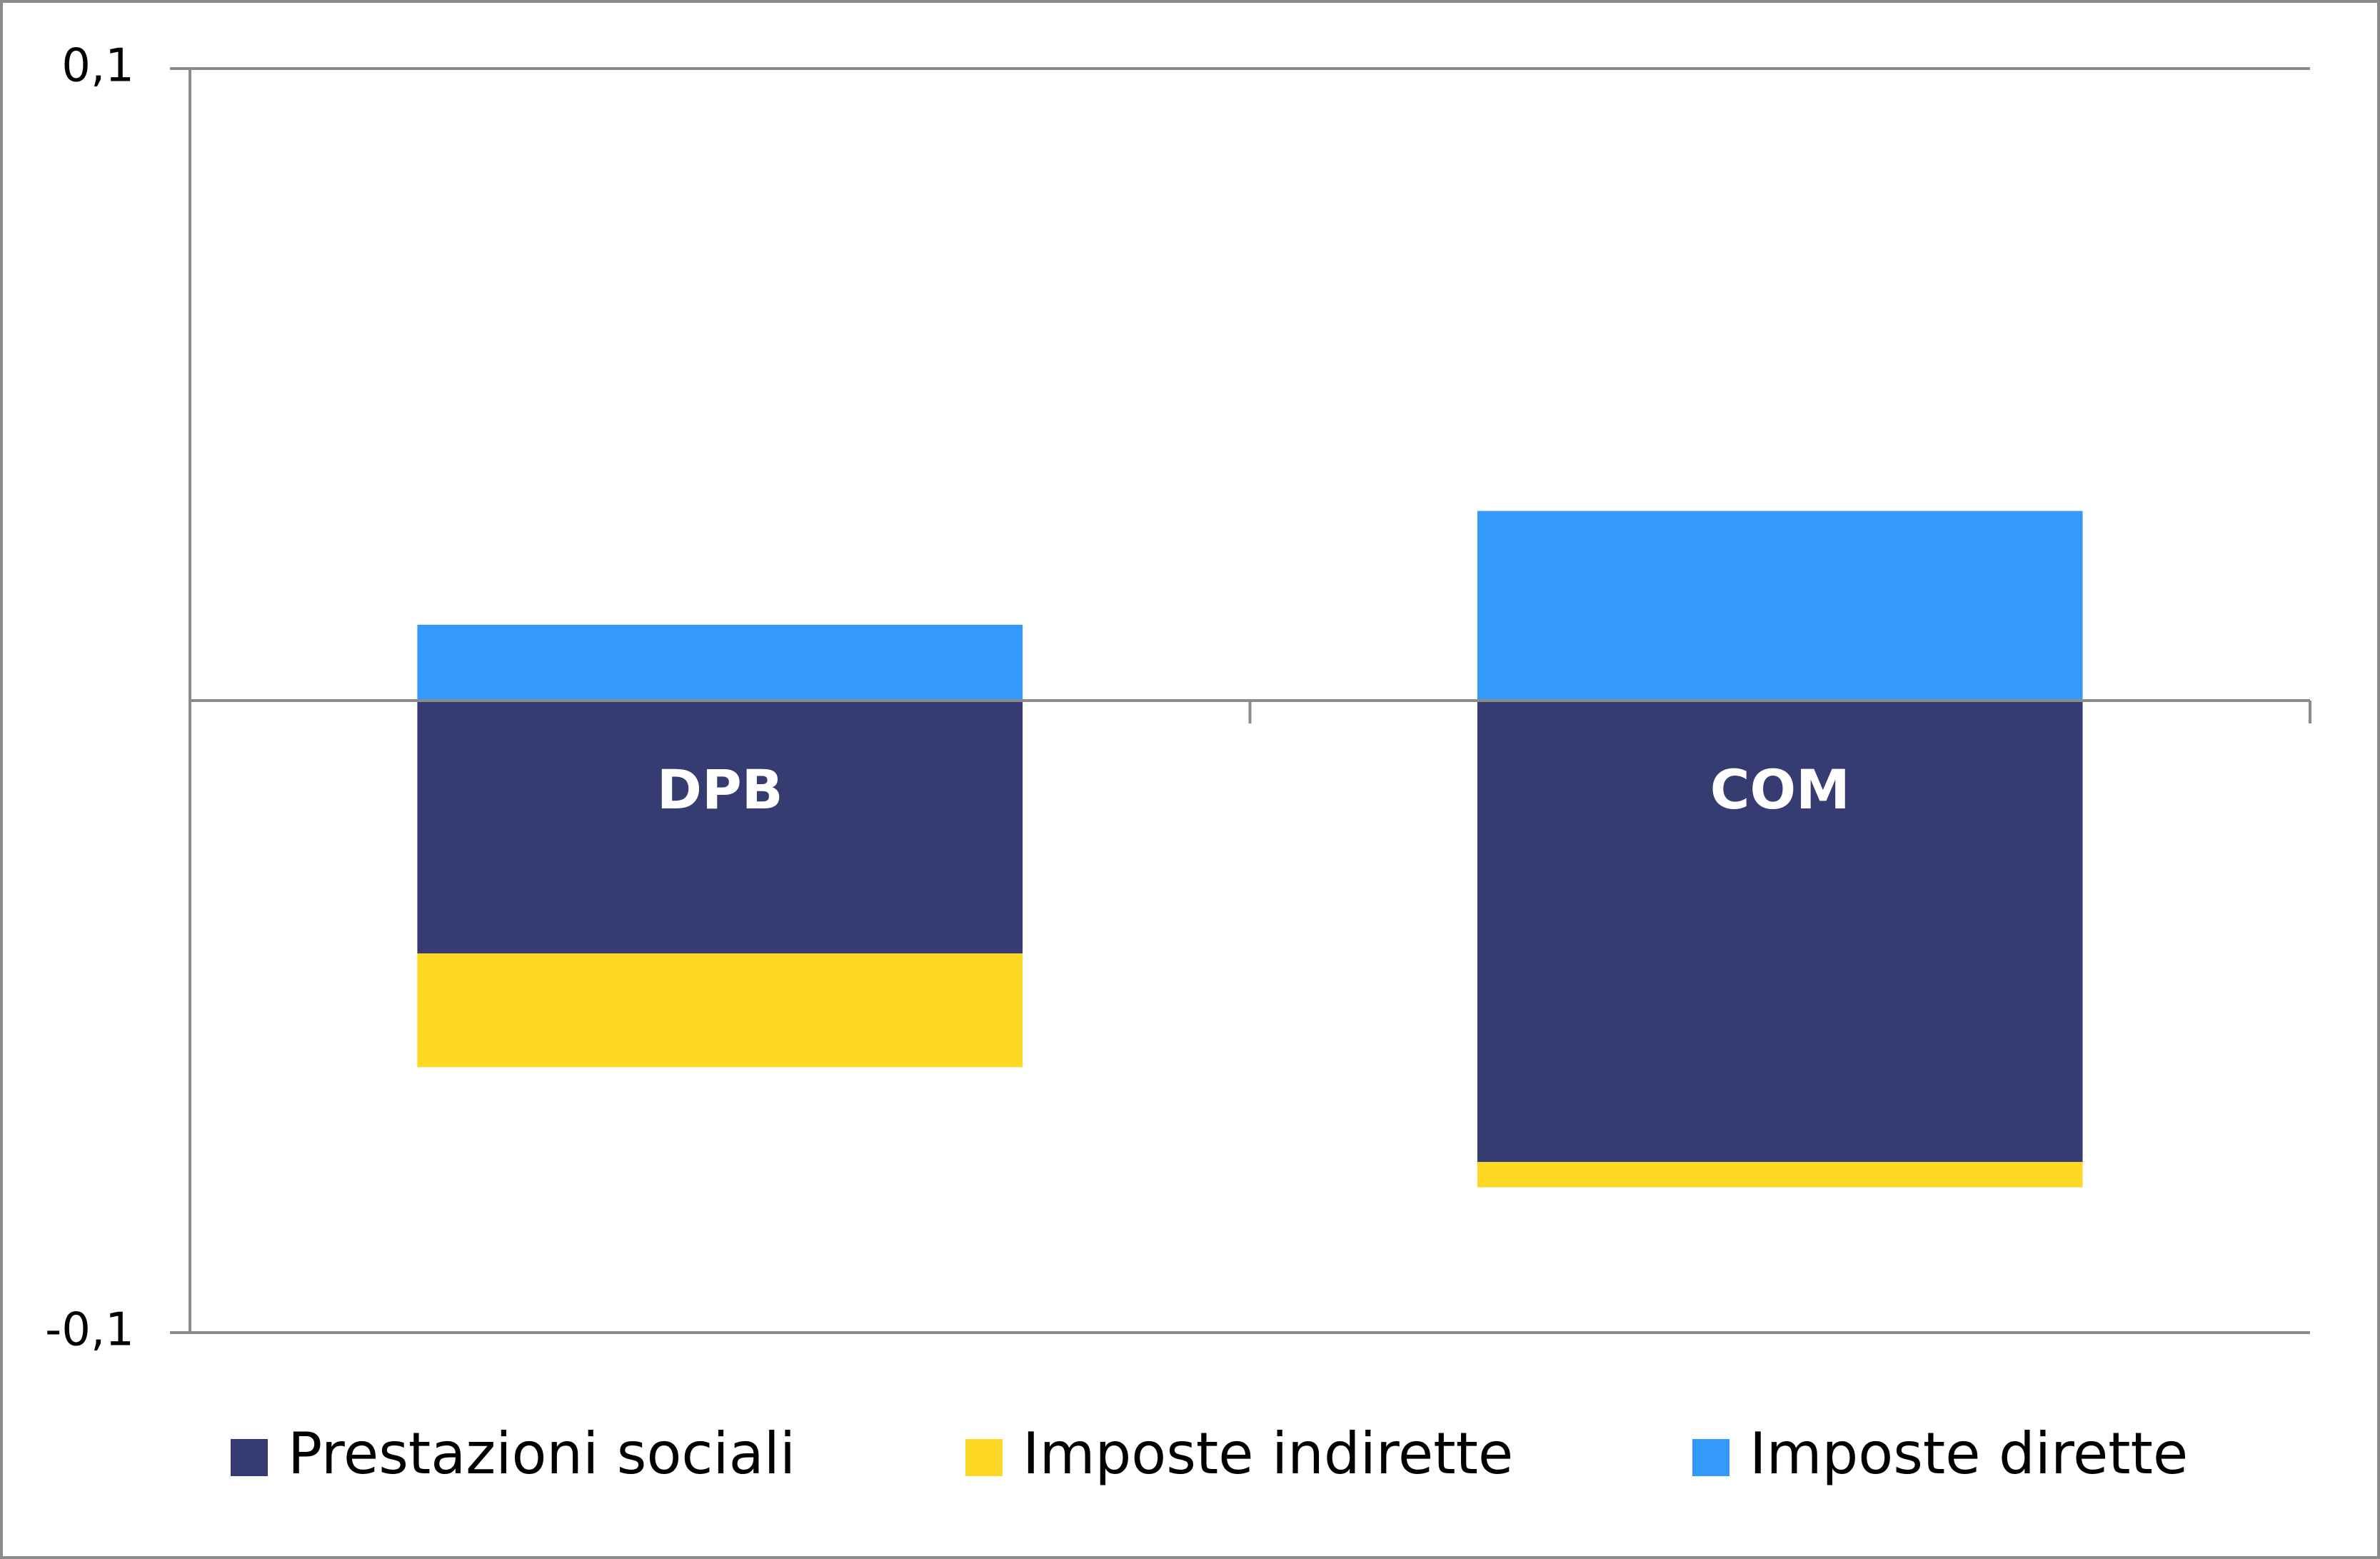  What do you see at coordinates (89, 1330) in the screenshot?
I see `y-tick-label: -0,1` at bounding box center [89, 1330].